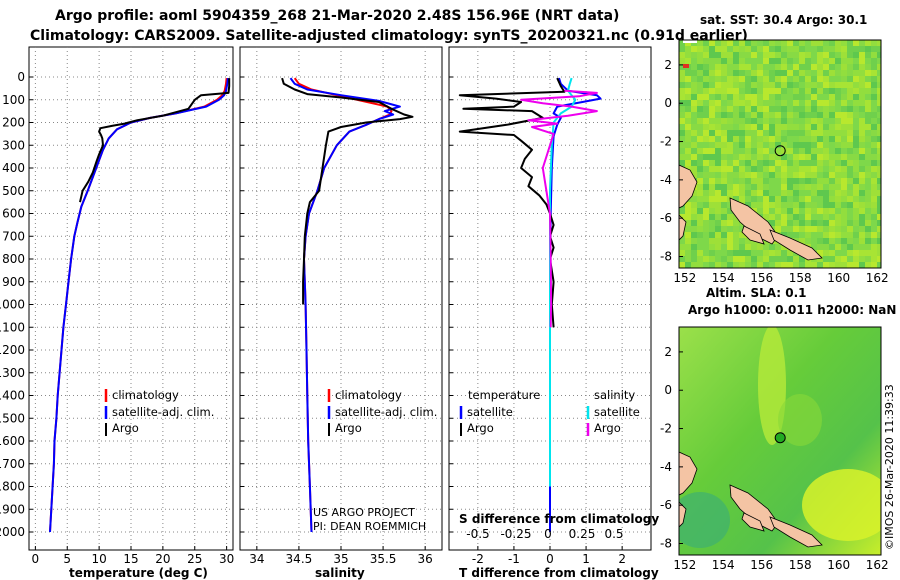 This screenshot has width=900, height=580. What do you see at coordinates (368, 395) in the screenshot?
I see `legend-climatology: climatology` at bounding box center [368, 395].